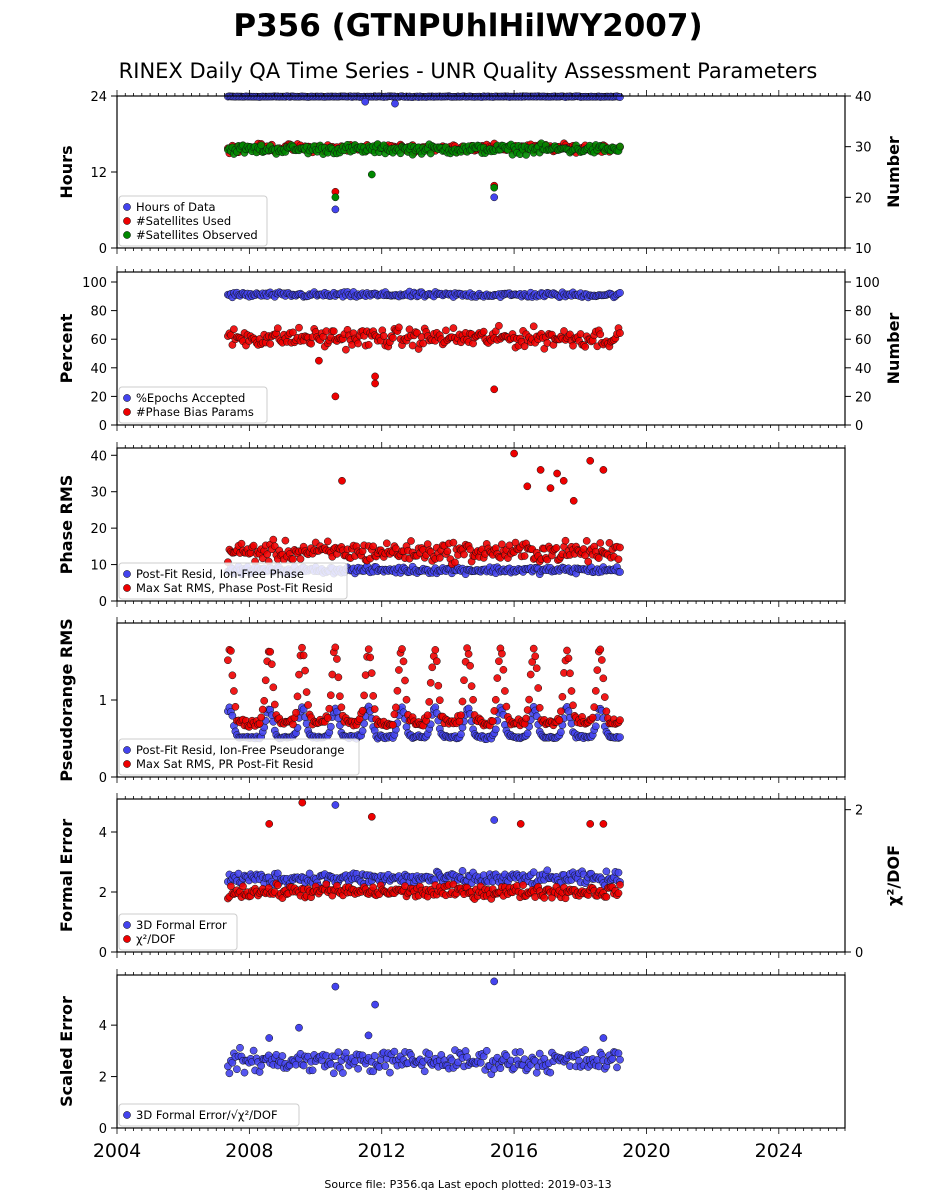 This screenshot has height=1200, width=937. Describe the element at coordinates (863, 97) in the screenshot. I see `y-tick-label-right: 40` at that location.